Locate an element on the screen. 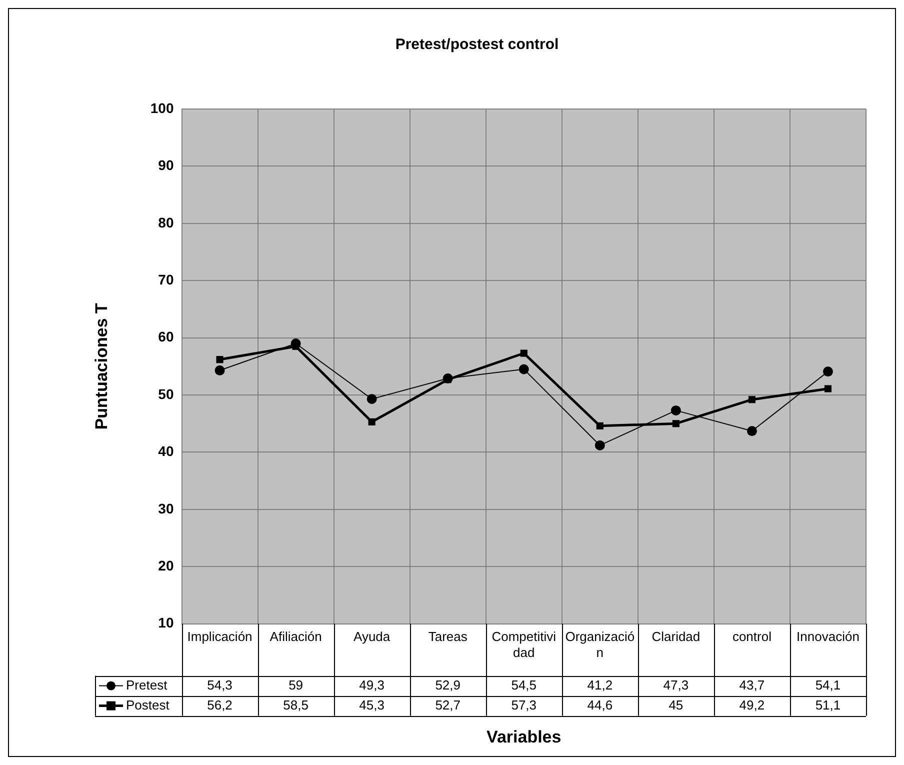 This screenshot has height=765, width=904. data-label: 47,3 is located at coordinates (676, 684).